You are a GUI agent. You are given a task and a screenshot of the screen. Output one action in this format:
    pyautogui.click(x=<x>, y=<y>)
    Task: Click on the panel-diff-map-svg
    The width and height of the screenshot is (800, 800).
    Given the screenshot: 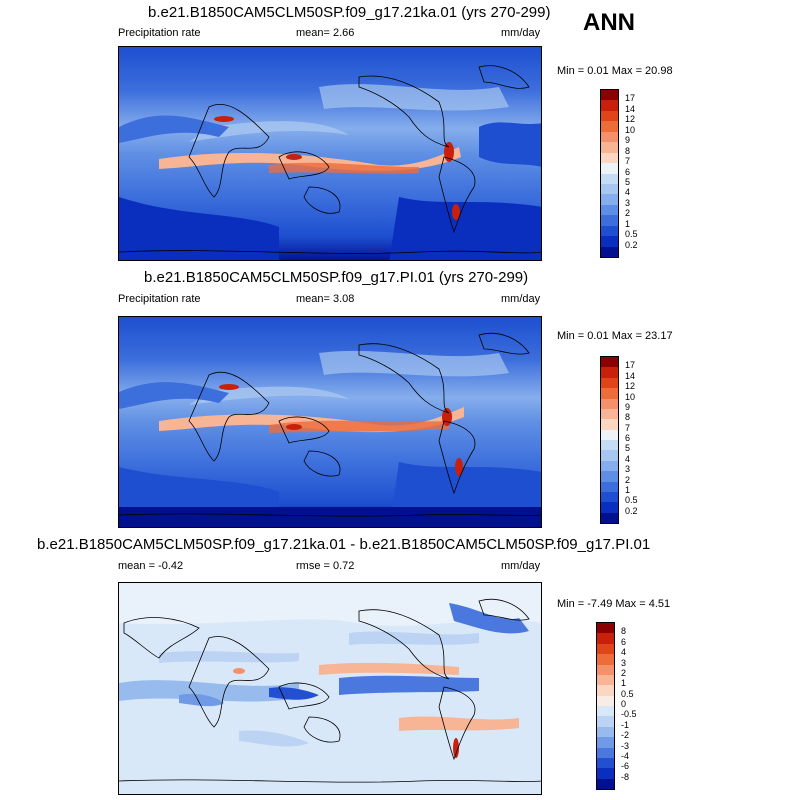 What is the action you would take?
    pyautogui.click(x=330, y=688)
    